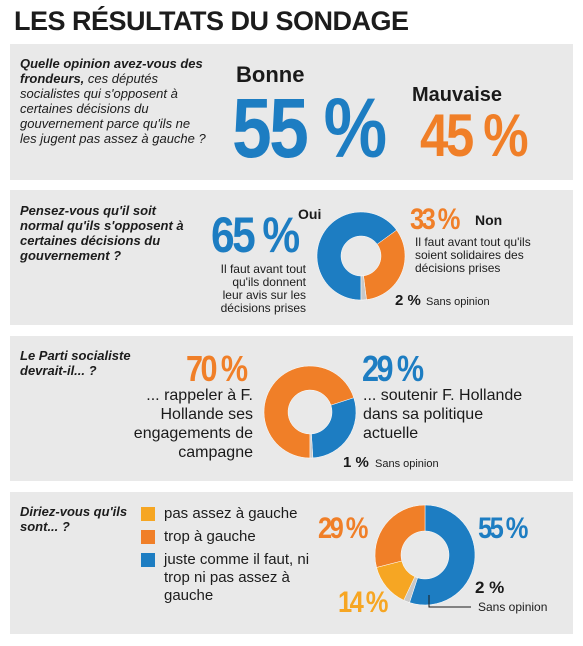 The width and height of the screenshot is (583, 646). I want to click on q1-question-bold: Quelle opinion avez-vous des frondeurs,, so click(111, 71).